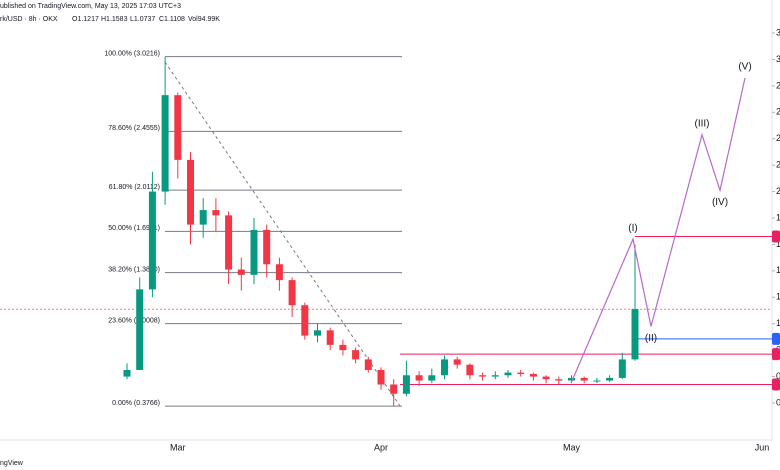 The width and height of the screenshot is (780, 470). I want to click on y-tick-label: 1.4, so click(778, 270).